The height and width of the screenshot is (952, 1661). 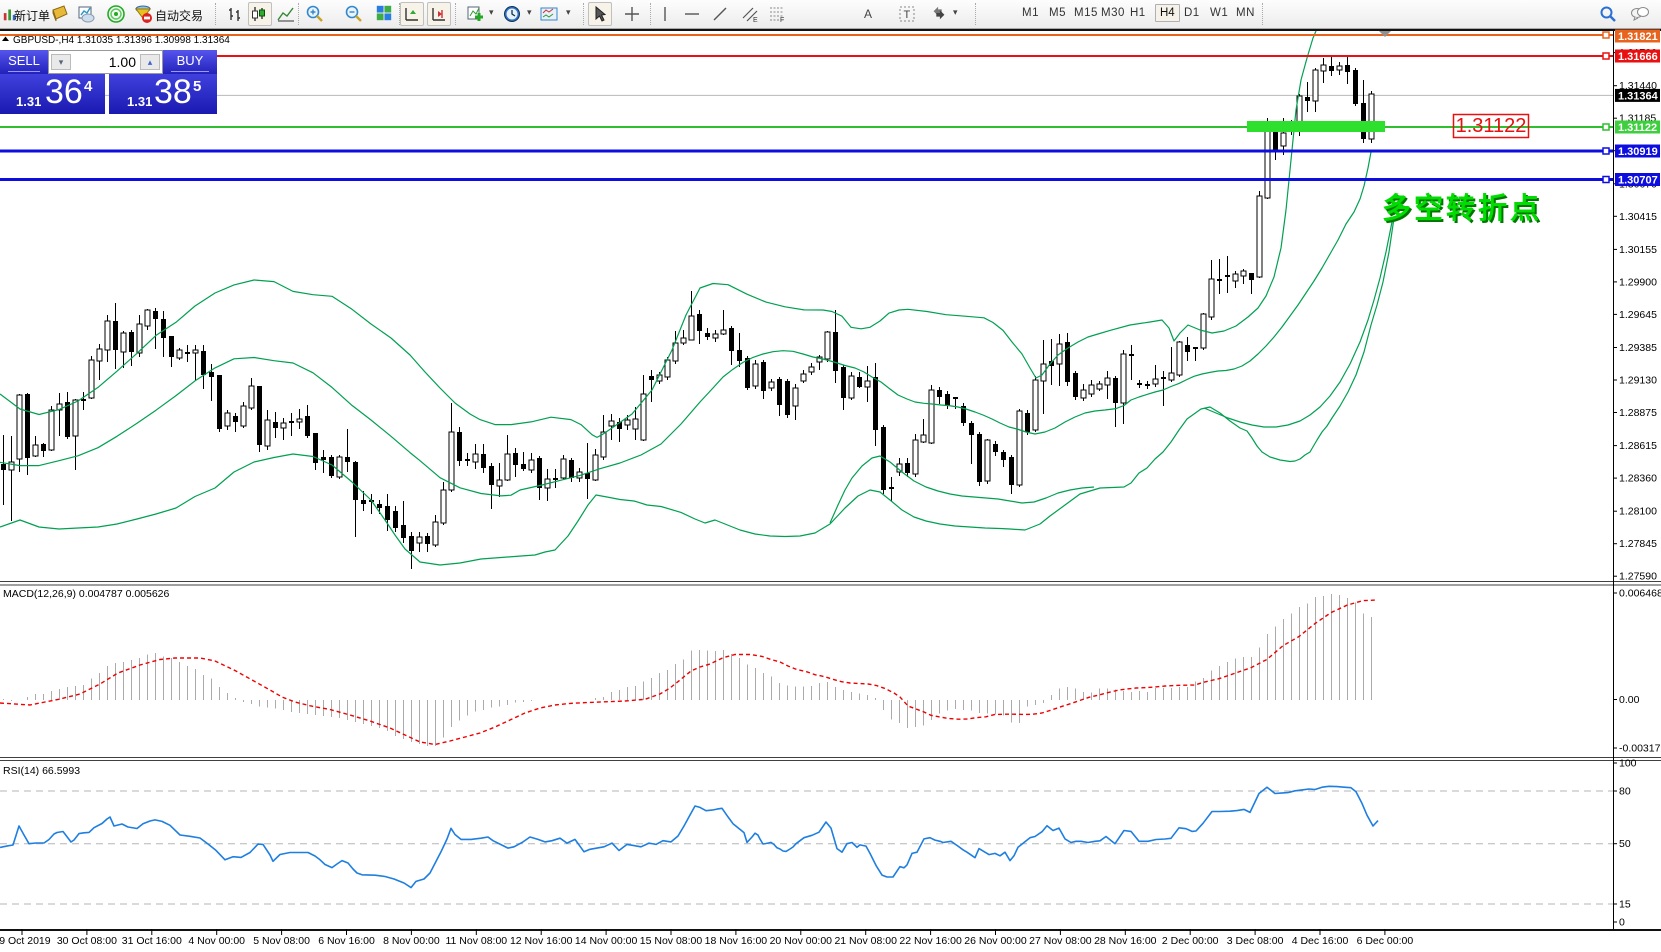 What do you see at coordinates (281, 941) in the screenshot?
I see `svg-text: 5 Nov 08:00` at bounding box center [281, 941].